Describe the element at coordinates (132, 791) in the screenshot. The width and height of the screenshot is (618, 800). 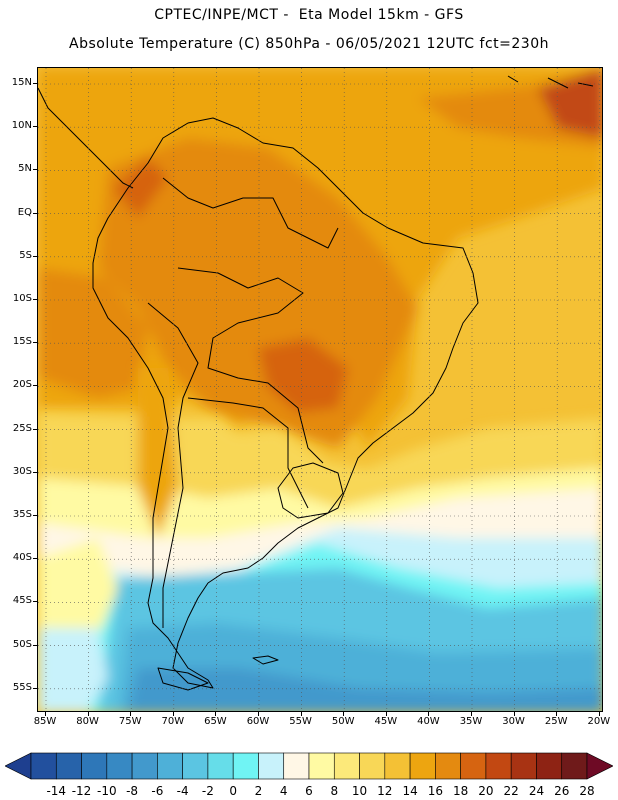
I see `colorbar-label: -8` at that location.